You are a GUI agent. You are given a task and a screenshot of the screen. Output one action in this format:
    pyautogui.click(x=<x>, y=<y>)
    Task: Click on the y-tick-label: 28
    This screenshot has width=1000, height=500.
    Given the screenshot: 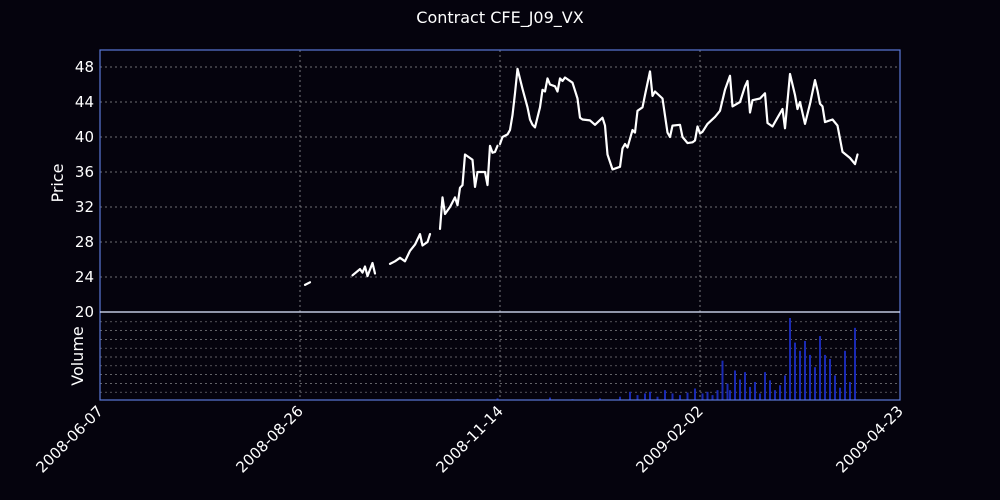 What is the action you would take?
    pyautogui.click(x=84, y=242)
    